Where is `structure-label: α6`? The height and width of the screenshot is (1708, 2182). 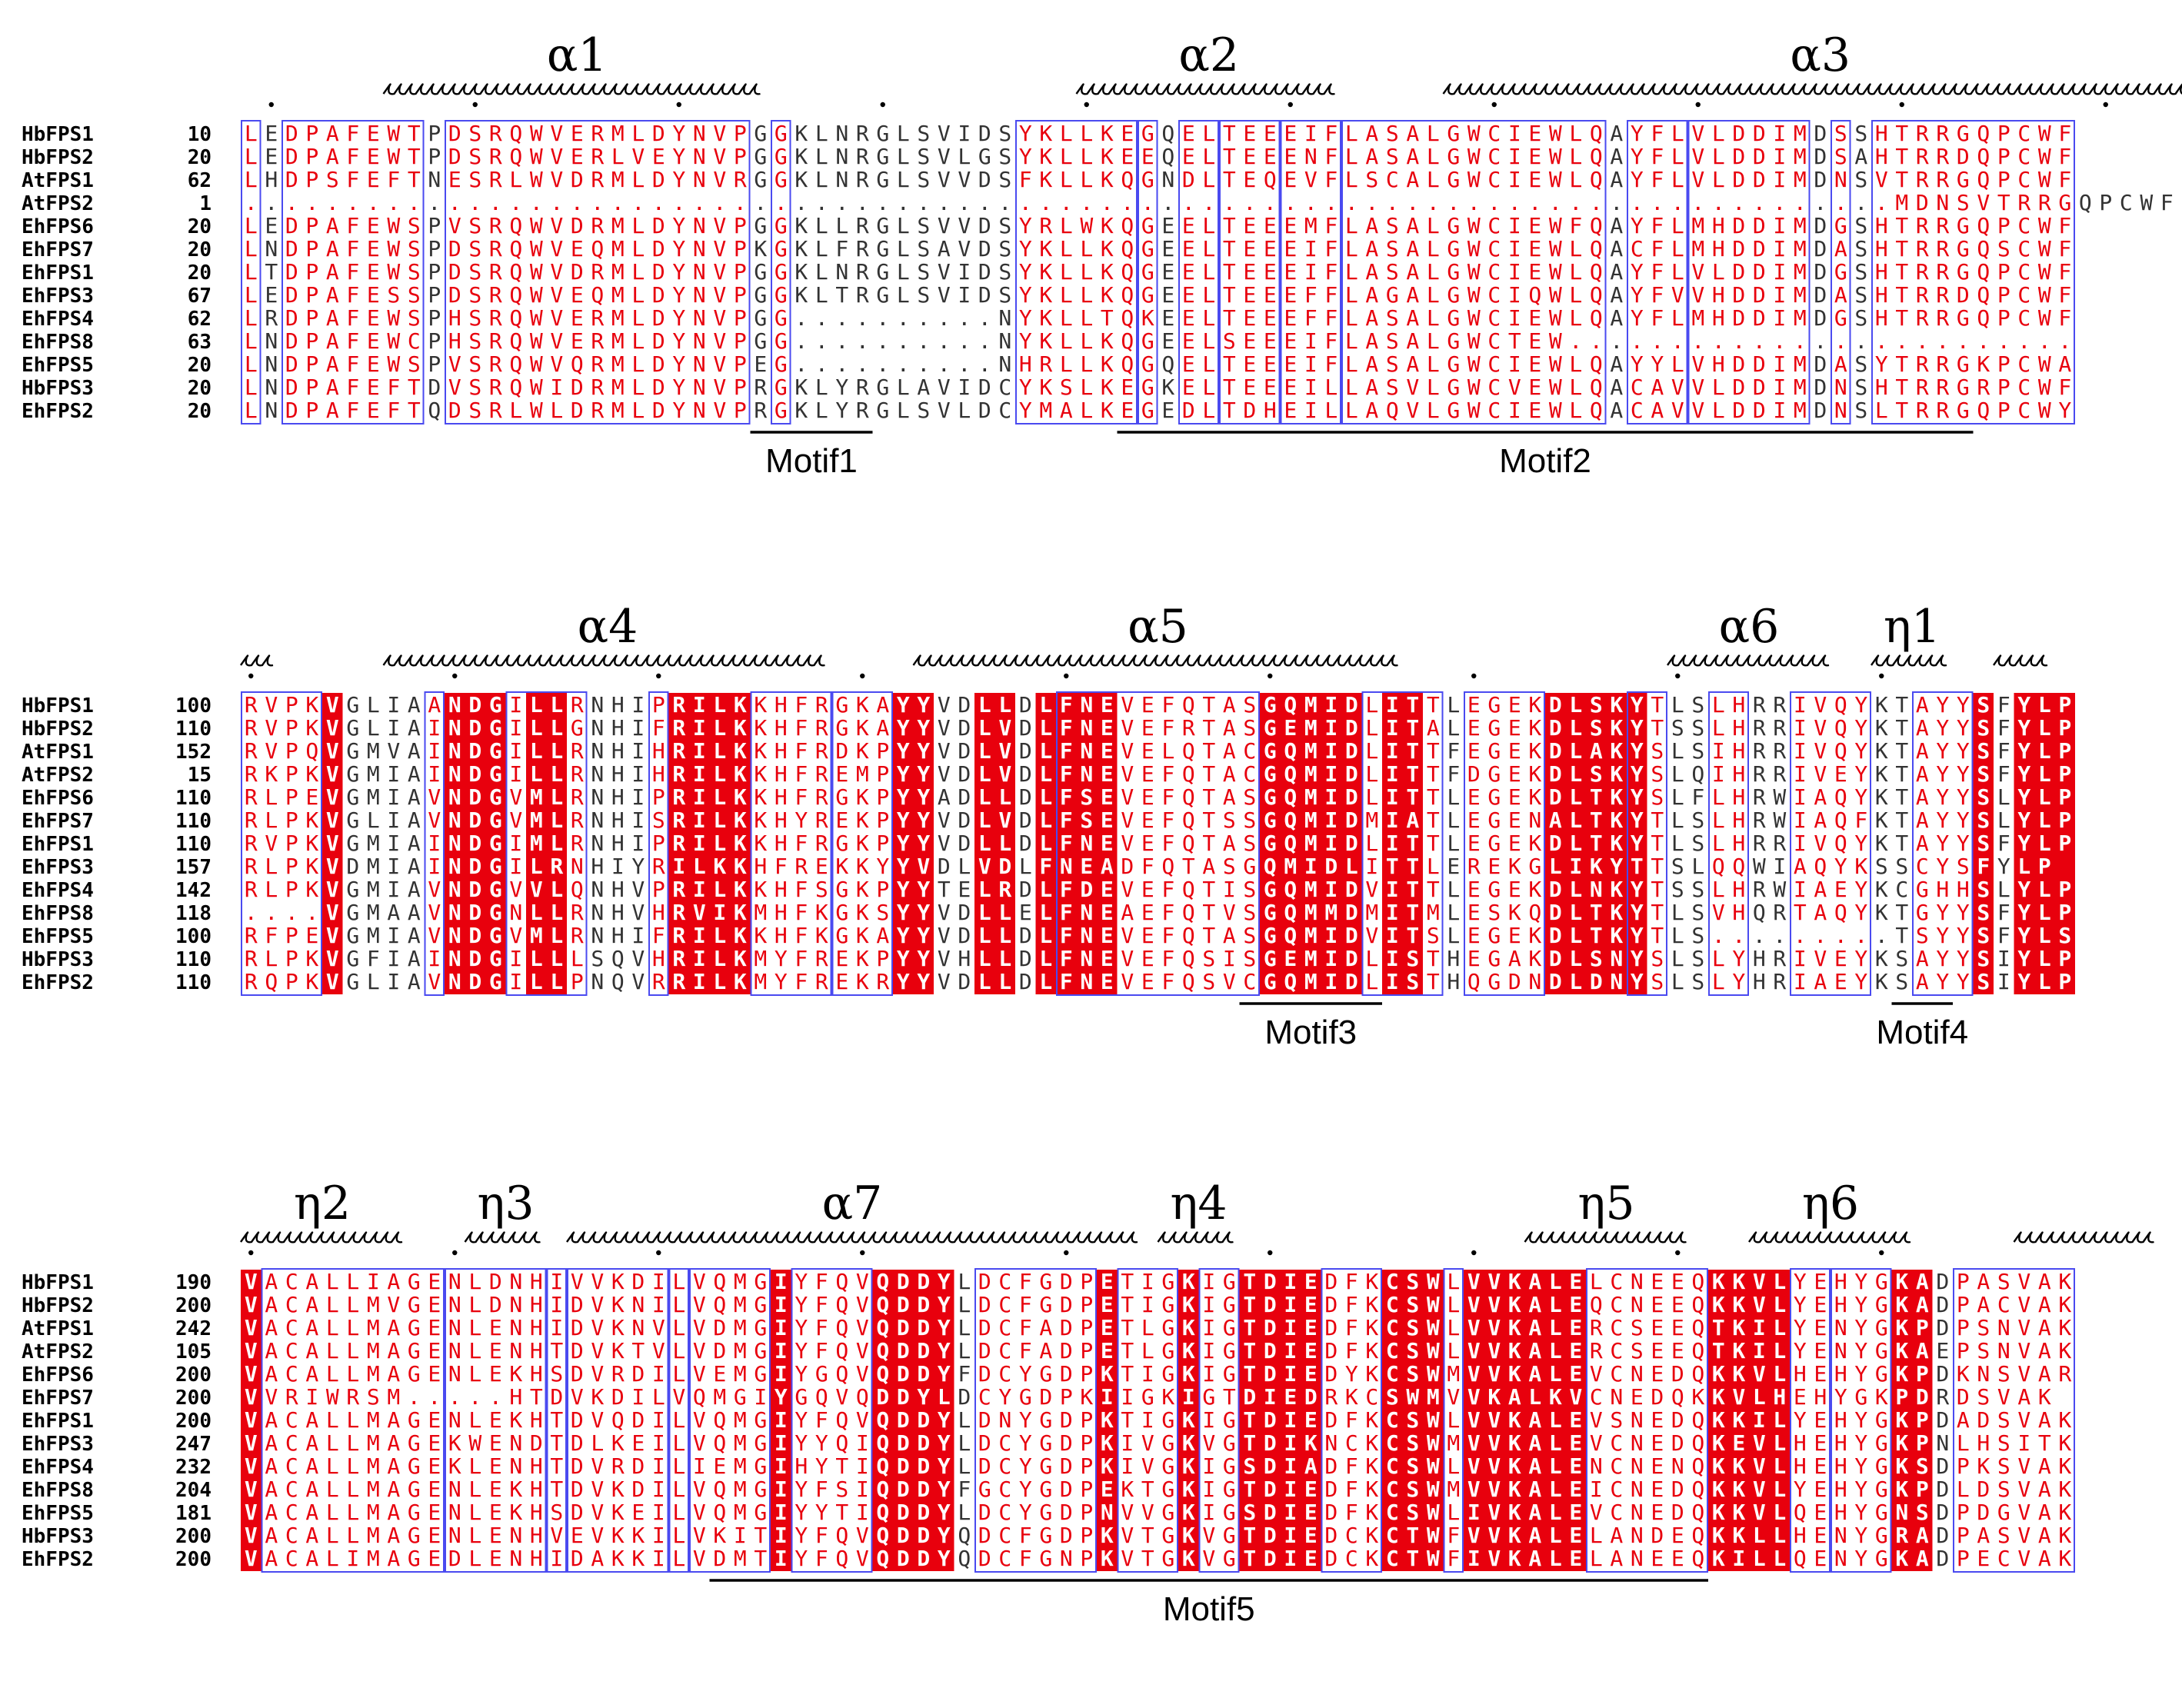 structure-label: α6 is located at coordinates (1749, 627).